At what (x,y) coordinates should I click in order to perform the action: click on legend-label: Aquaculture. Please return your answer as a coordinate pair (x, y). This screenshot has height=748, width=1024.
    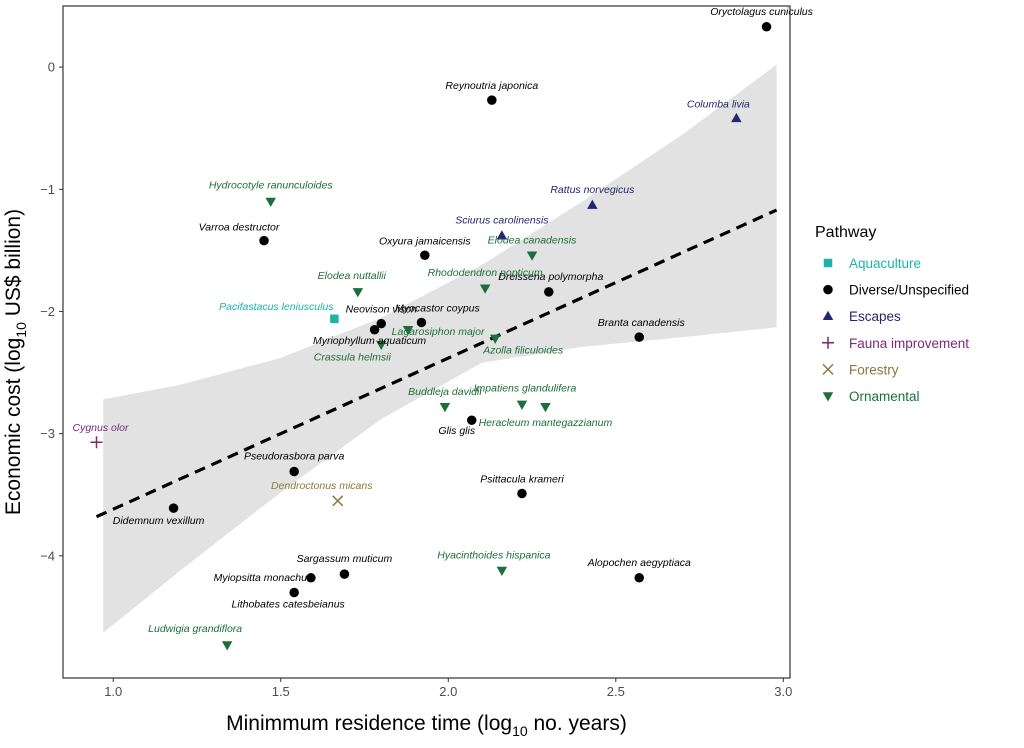
    Looking at the image, I should click on (885, 263).